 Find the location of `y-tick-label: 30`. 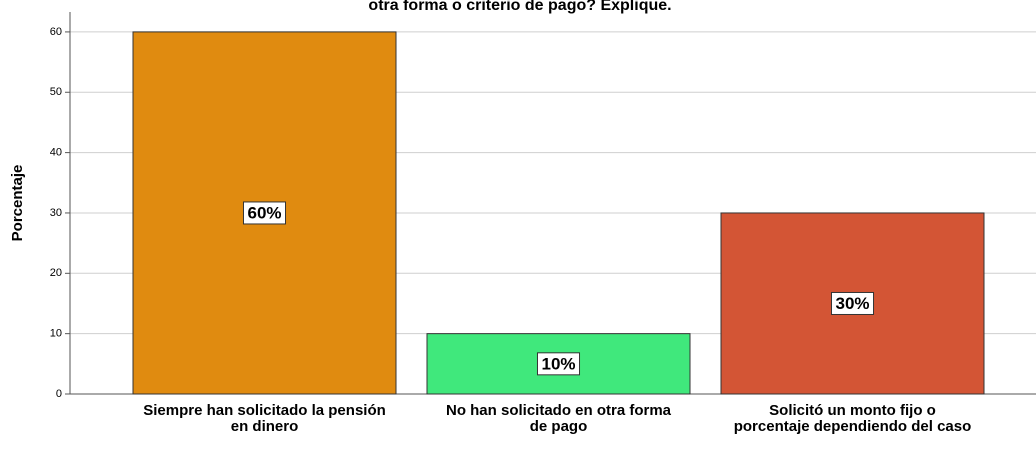

y-tick-label: 30 is located at coordinates (56, 213).